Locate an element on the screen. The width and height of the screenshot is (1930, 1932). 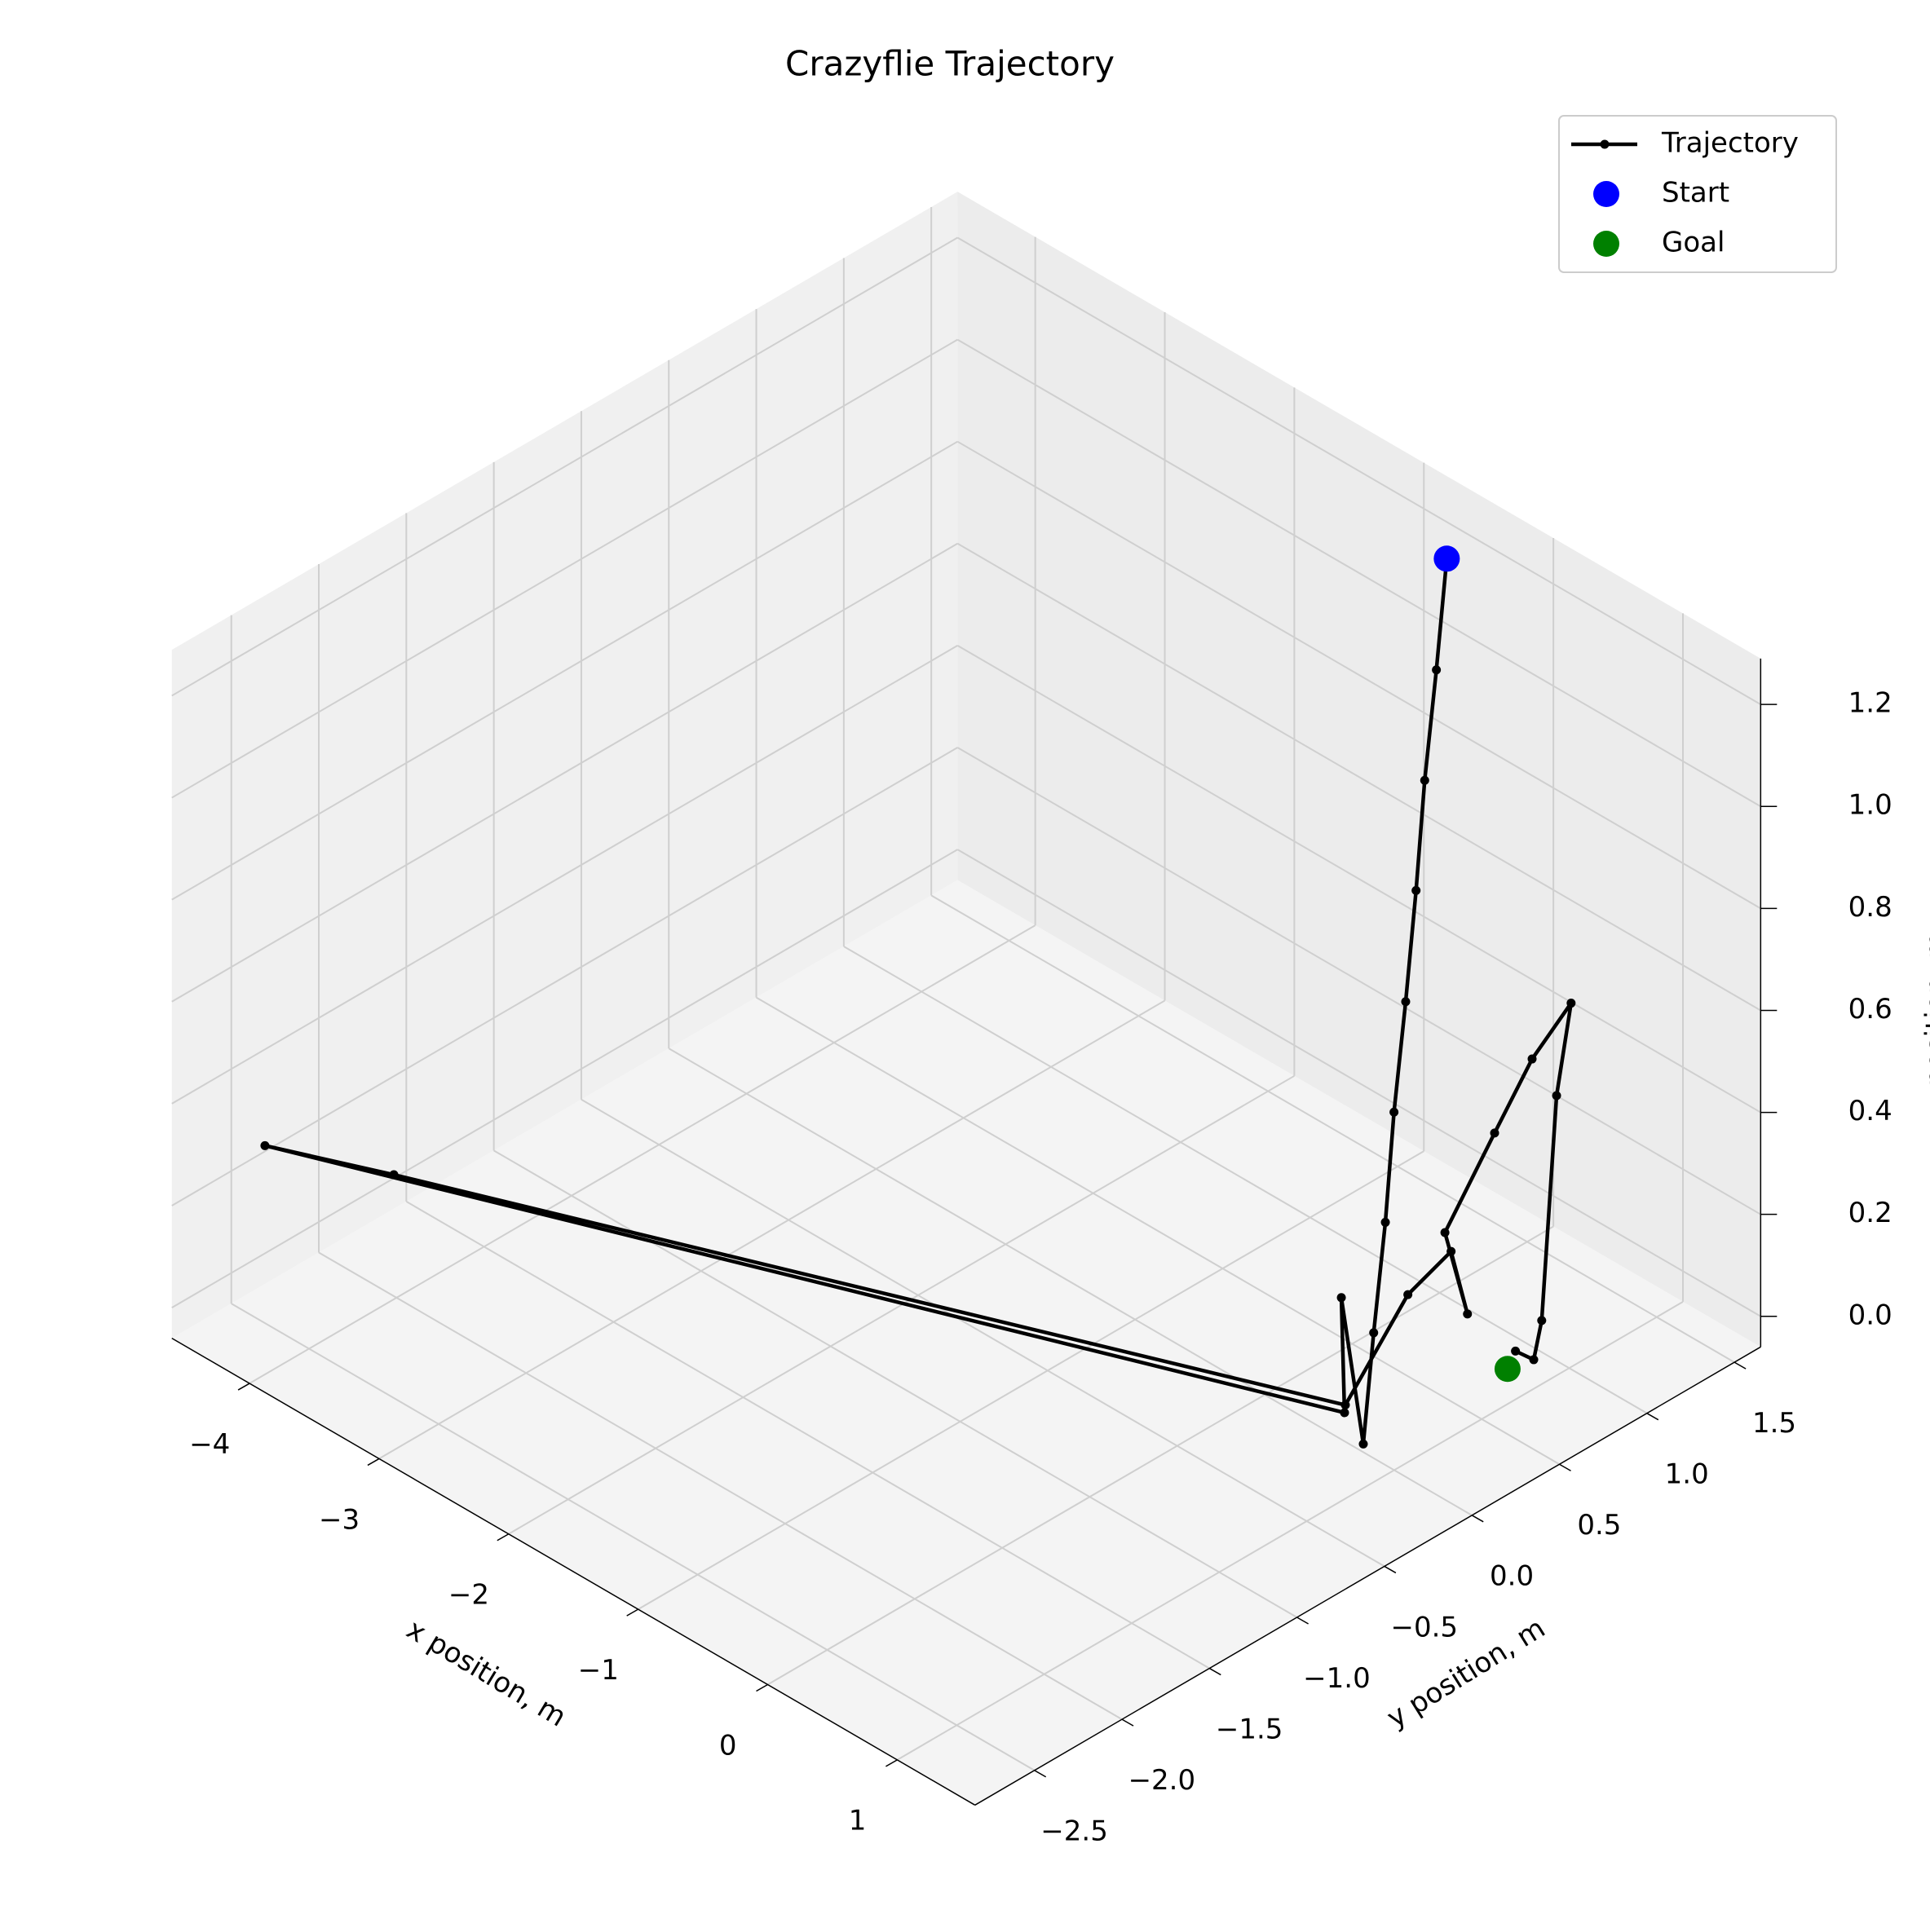
y-tick-label: 1.0 is located at coordinates (1687, 1474).